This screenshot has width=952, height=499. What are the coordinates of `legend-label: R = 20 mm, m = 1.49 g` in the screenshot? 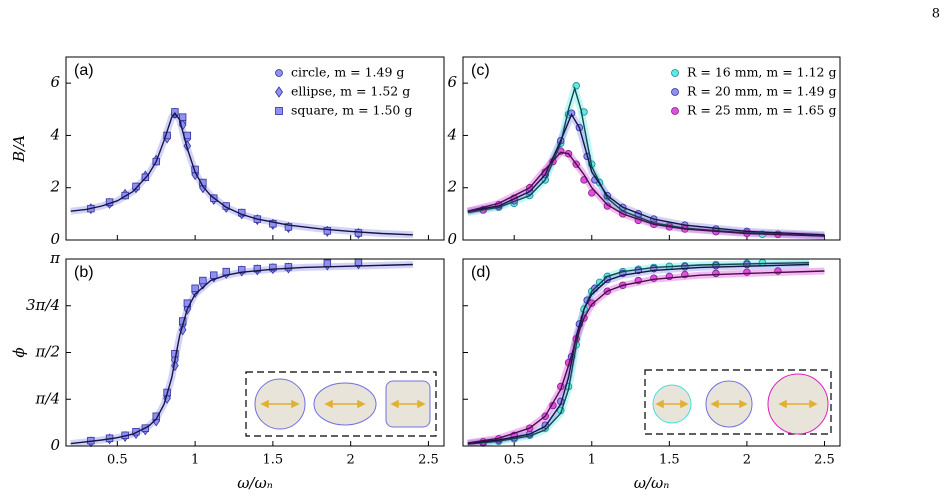 It's located at (761, 91).